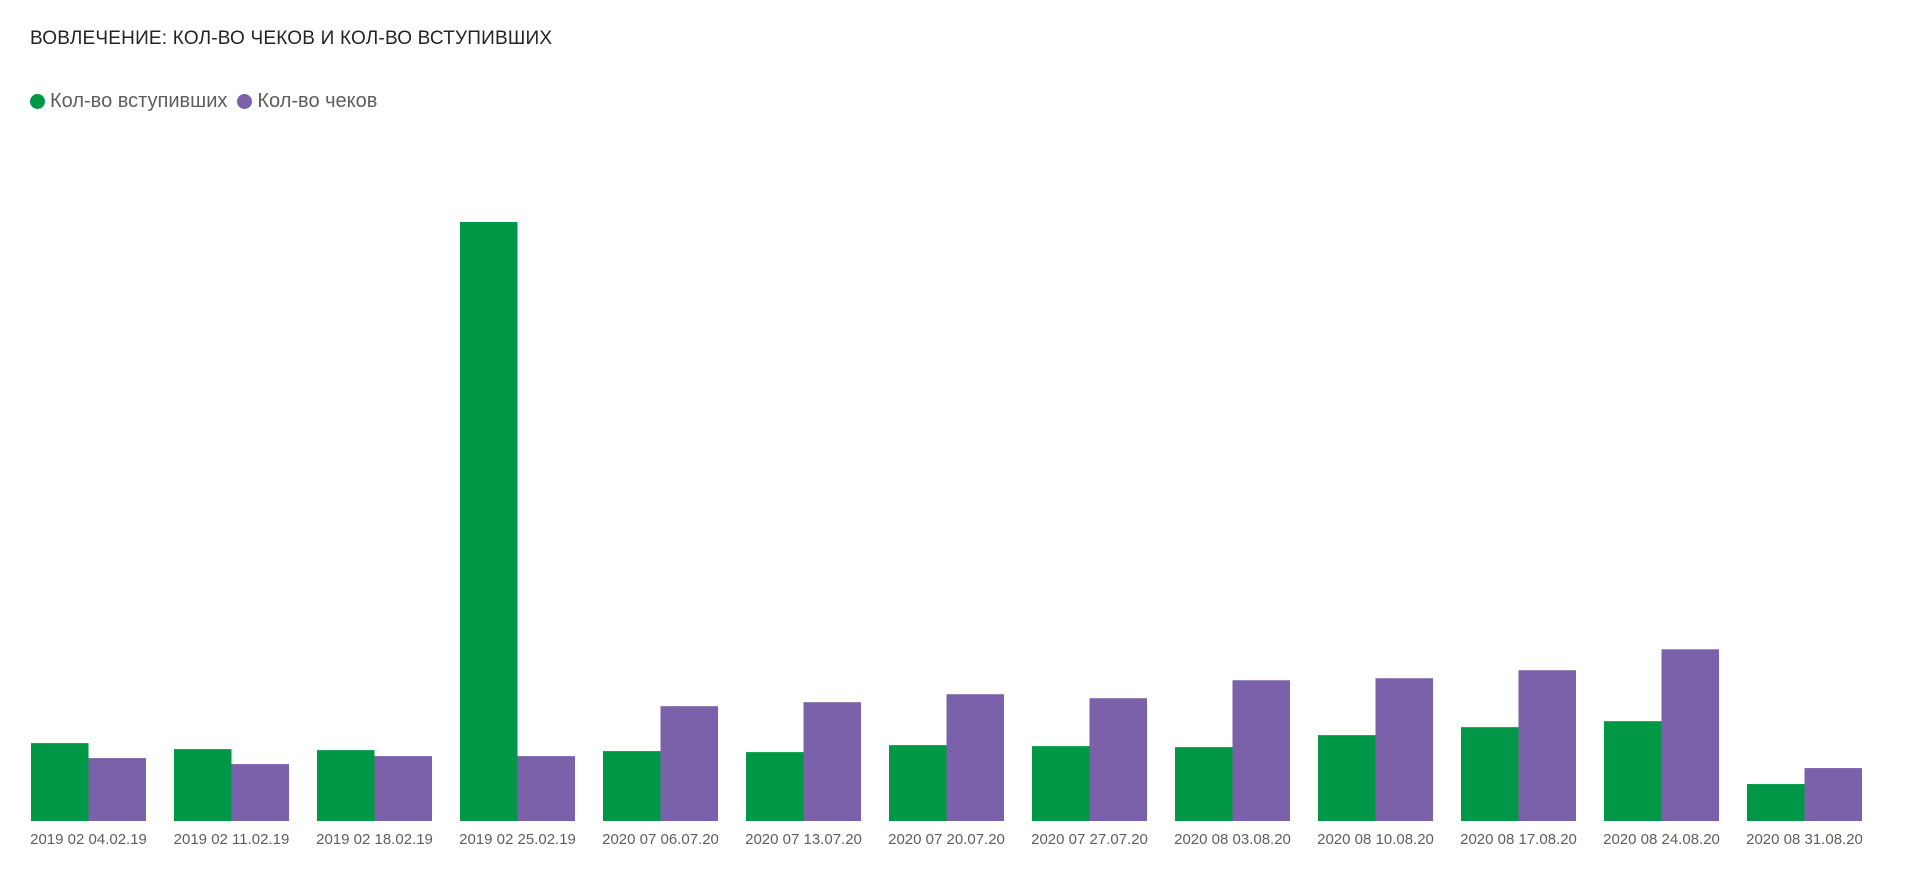  What do you see at coordinates (1804, 839) in the screenshot?
I see `x-tick-label: 2020 08 31.08.20` at bounding box center [1804, 839].